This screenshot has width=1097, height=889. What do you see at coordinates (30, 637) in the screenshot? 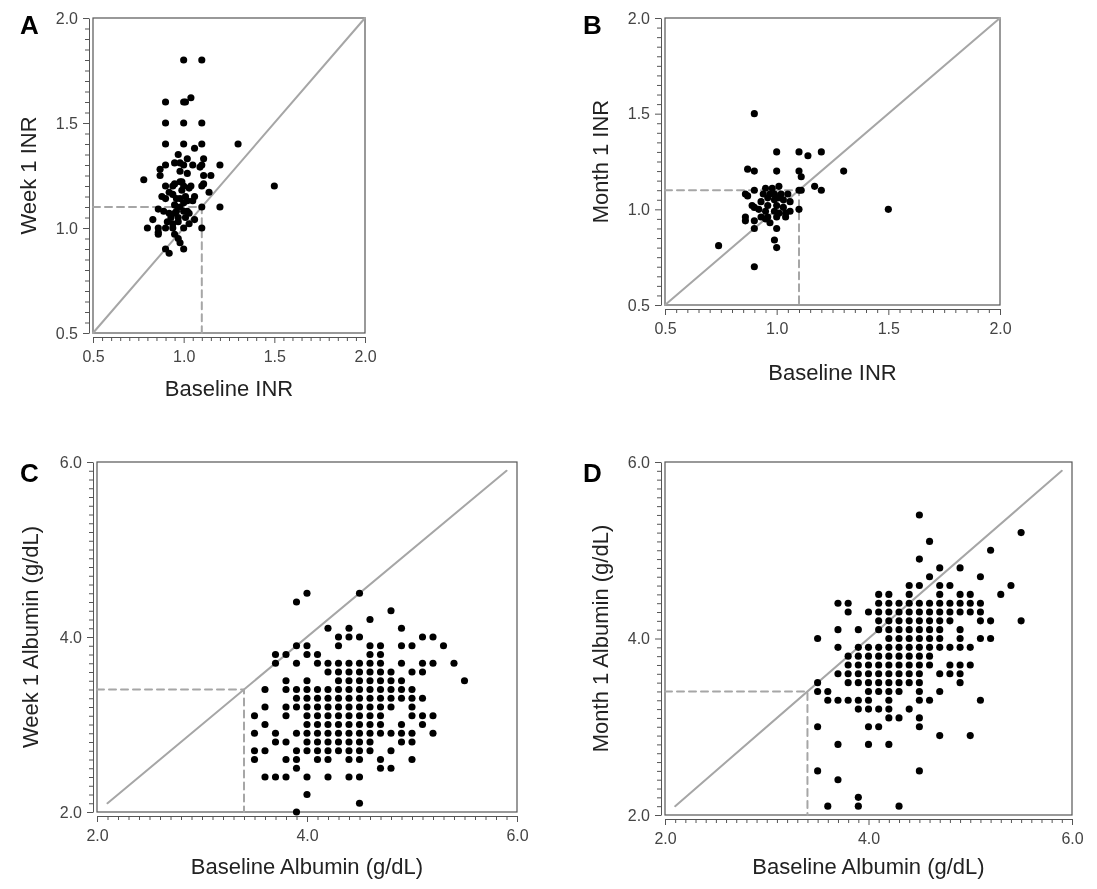
I see `y-axis-title: Week 1 Albumin (g/dL)` at bounding box center [30, 637].